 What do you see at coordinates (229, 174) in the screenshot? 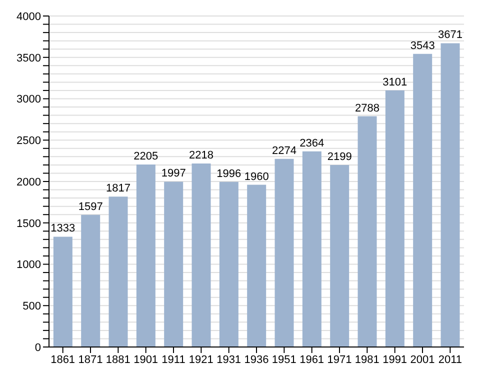
I see `data-label: 1996` at bounding box center [229, 174].